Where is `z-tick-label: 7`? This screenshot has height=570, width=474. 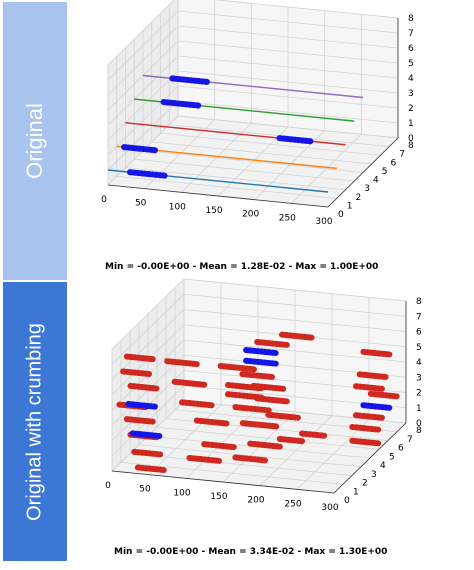 z-tick-label: 7 is located at coordinates (419, 317).